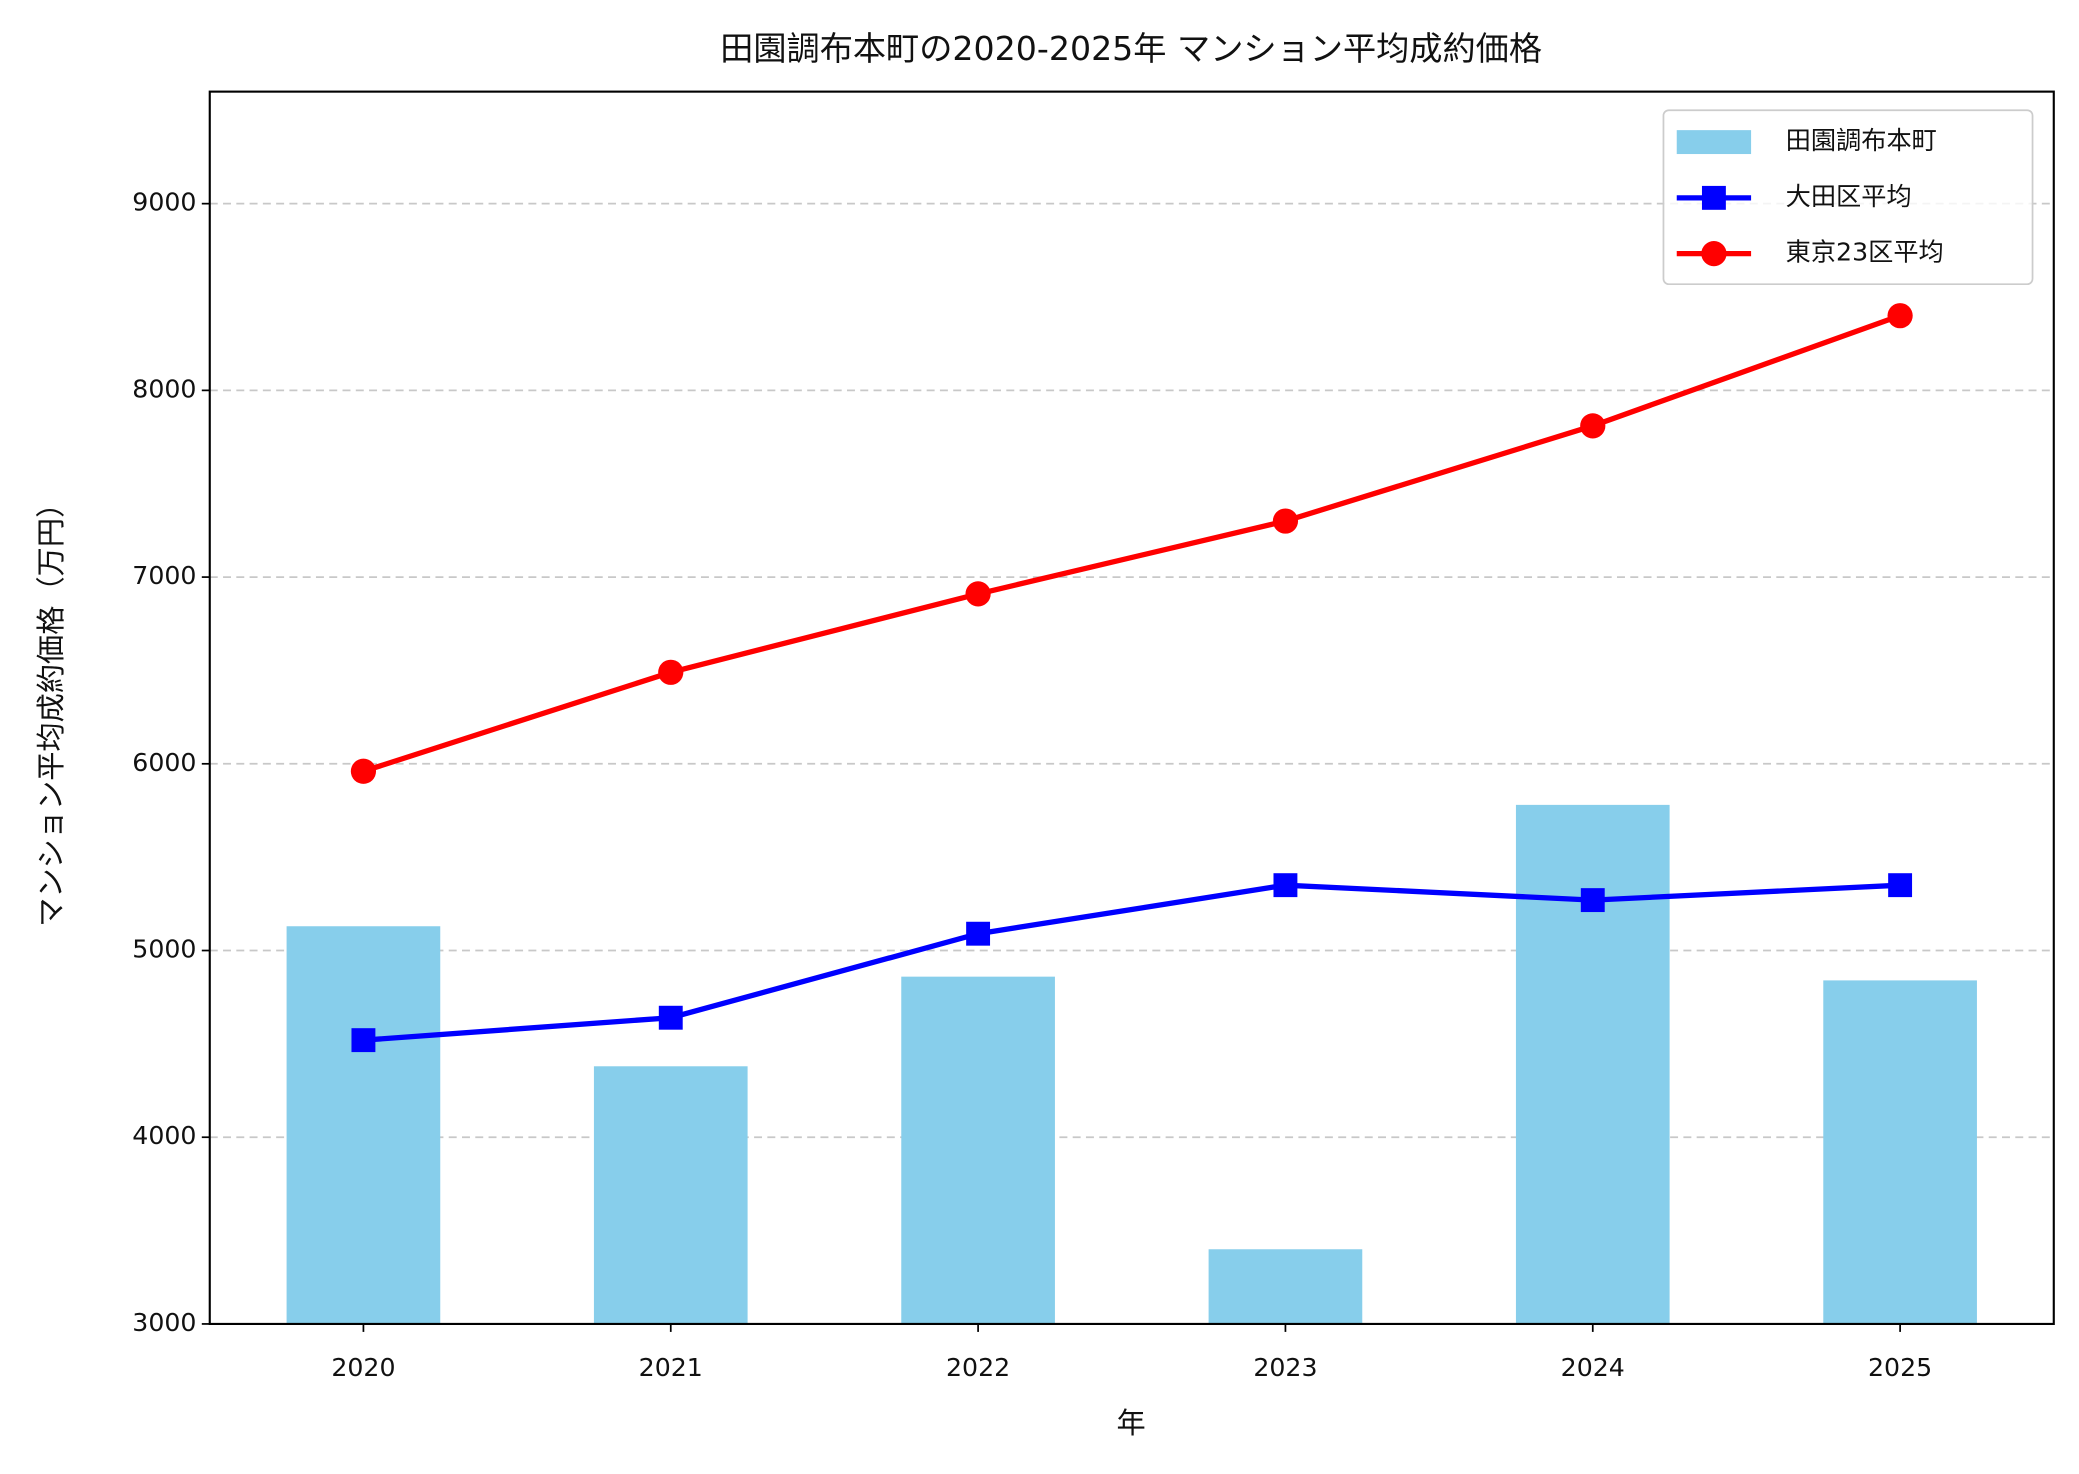 Image resolution: width=2079 pixels, height=1474 pixels. I want to click on y-tick-label: 5000, so click(164, 949).